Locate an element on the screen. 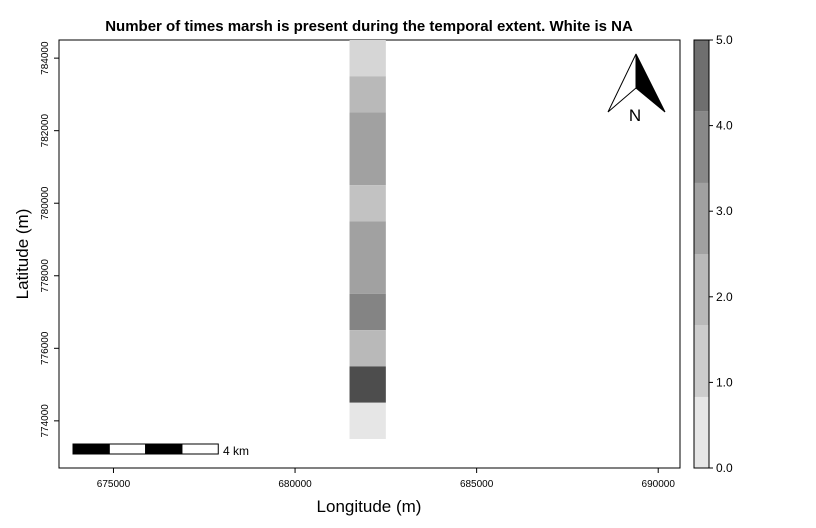 Image resolution: width=816 pixels, height=528 pixels. x-tick-label: 685000 is located at coordinates (477, 484).